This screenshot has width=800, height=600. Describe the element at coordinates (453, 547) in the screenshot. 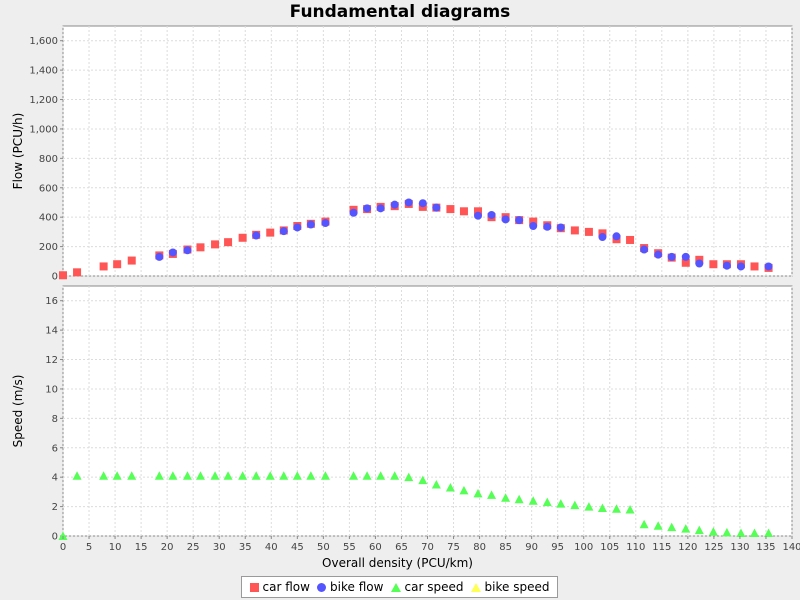

I see `x-tick-label: 75` at that location.